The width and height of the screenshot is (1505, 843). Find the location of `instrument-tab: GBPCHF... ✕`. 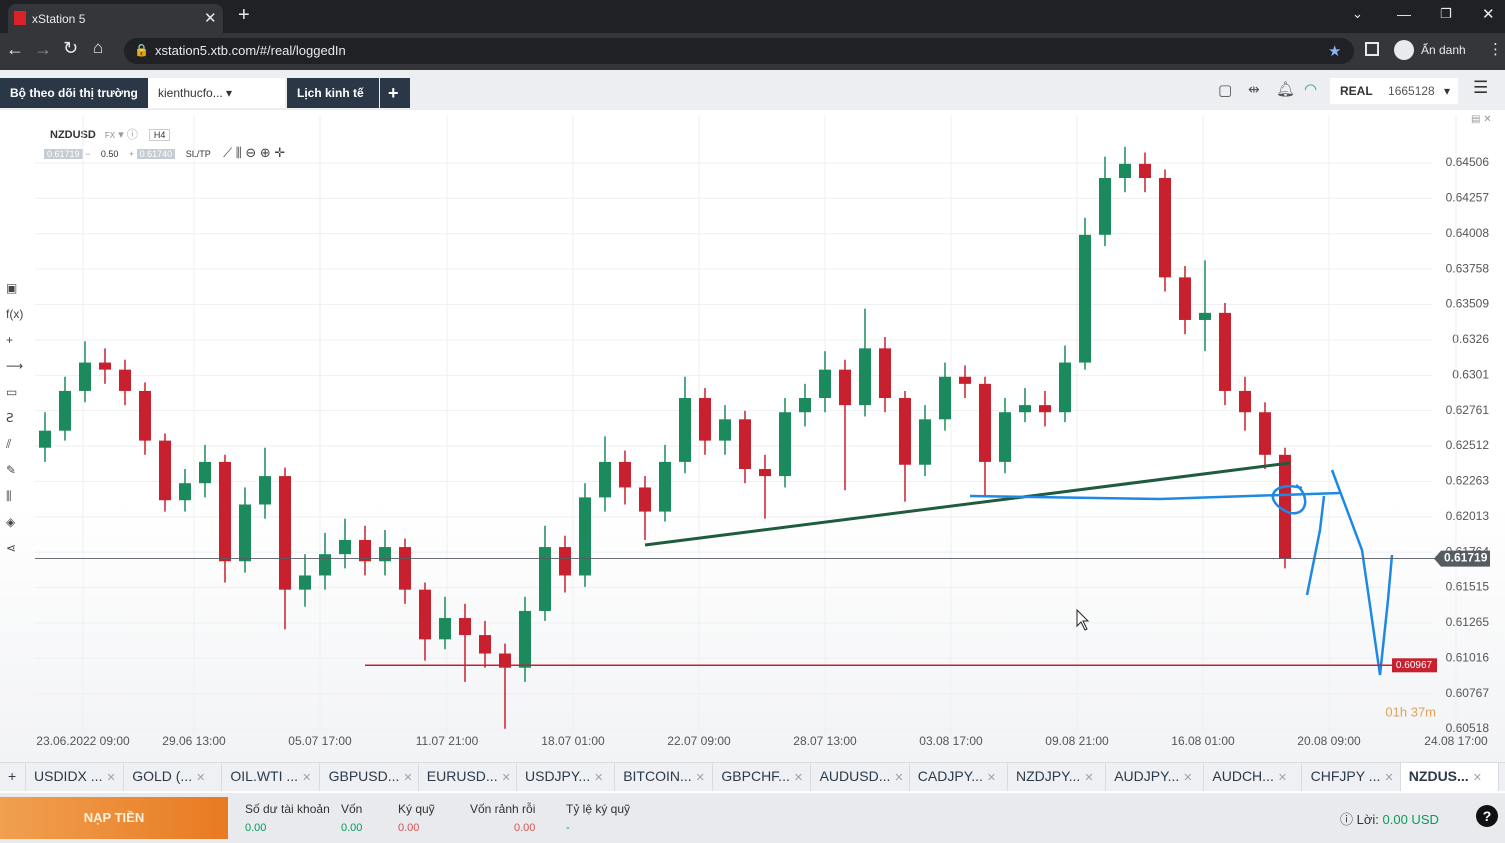

instrument-tab: GBPCHF... ✕ is located at coordinates (762, 777).